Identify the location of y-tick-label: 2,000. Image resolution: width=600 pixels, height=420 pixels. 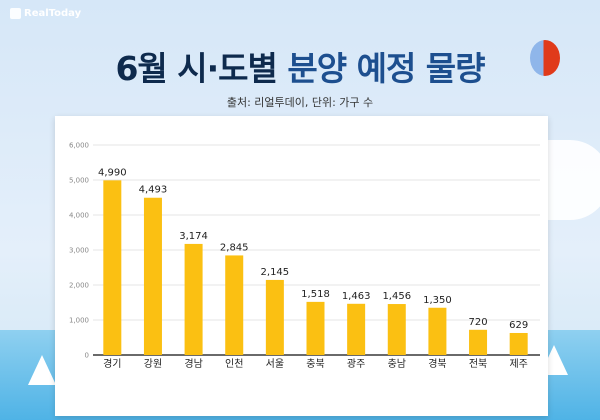
(79, 286).